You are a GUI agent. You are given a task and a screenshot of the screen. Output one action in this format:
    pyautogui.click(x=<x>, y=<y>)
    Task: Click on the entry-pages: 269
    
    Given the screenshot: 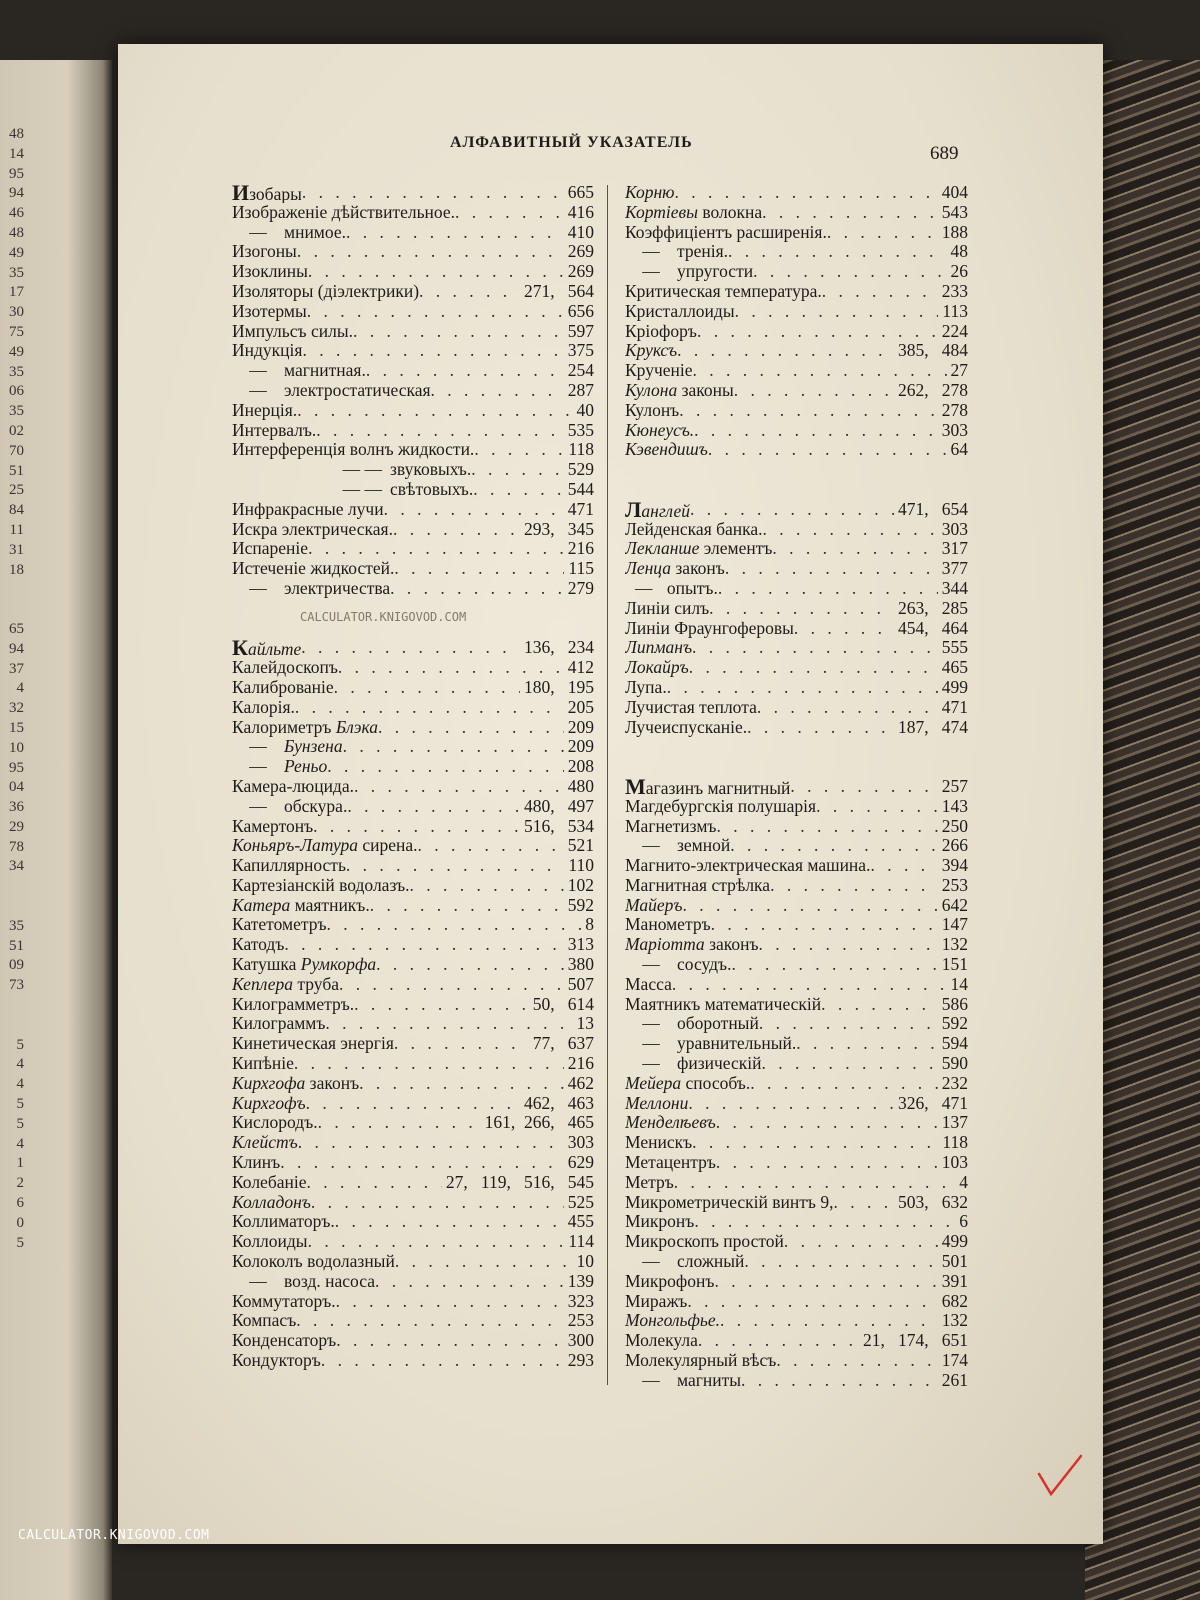 What is the action you would take?
    pyautogui.click(x=580, y=252)
    